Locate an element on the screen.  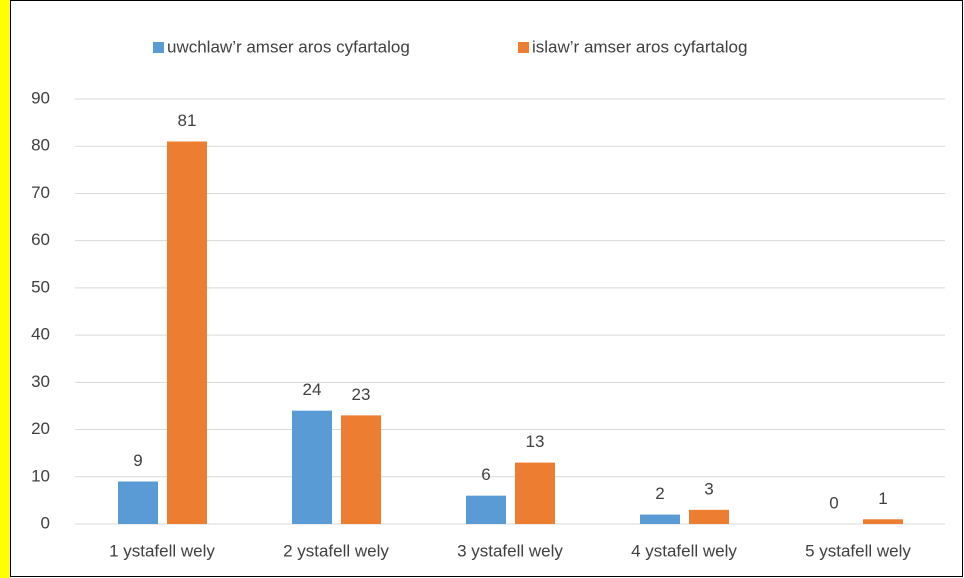
x-tick-label: 3 ystafell wely is located at coordinates (510, 550).